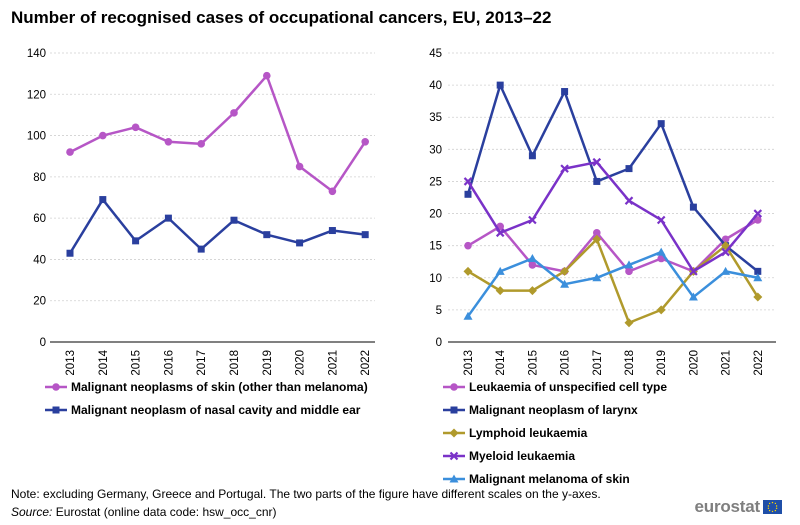  I want to click on x-tick-label-0-2019: 2019, so click(268, 363).